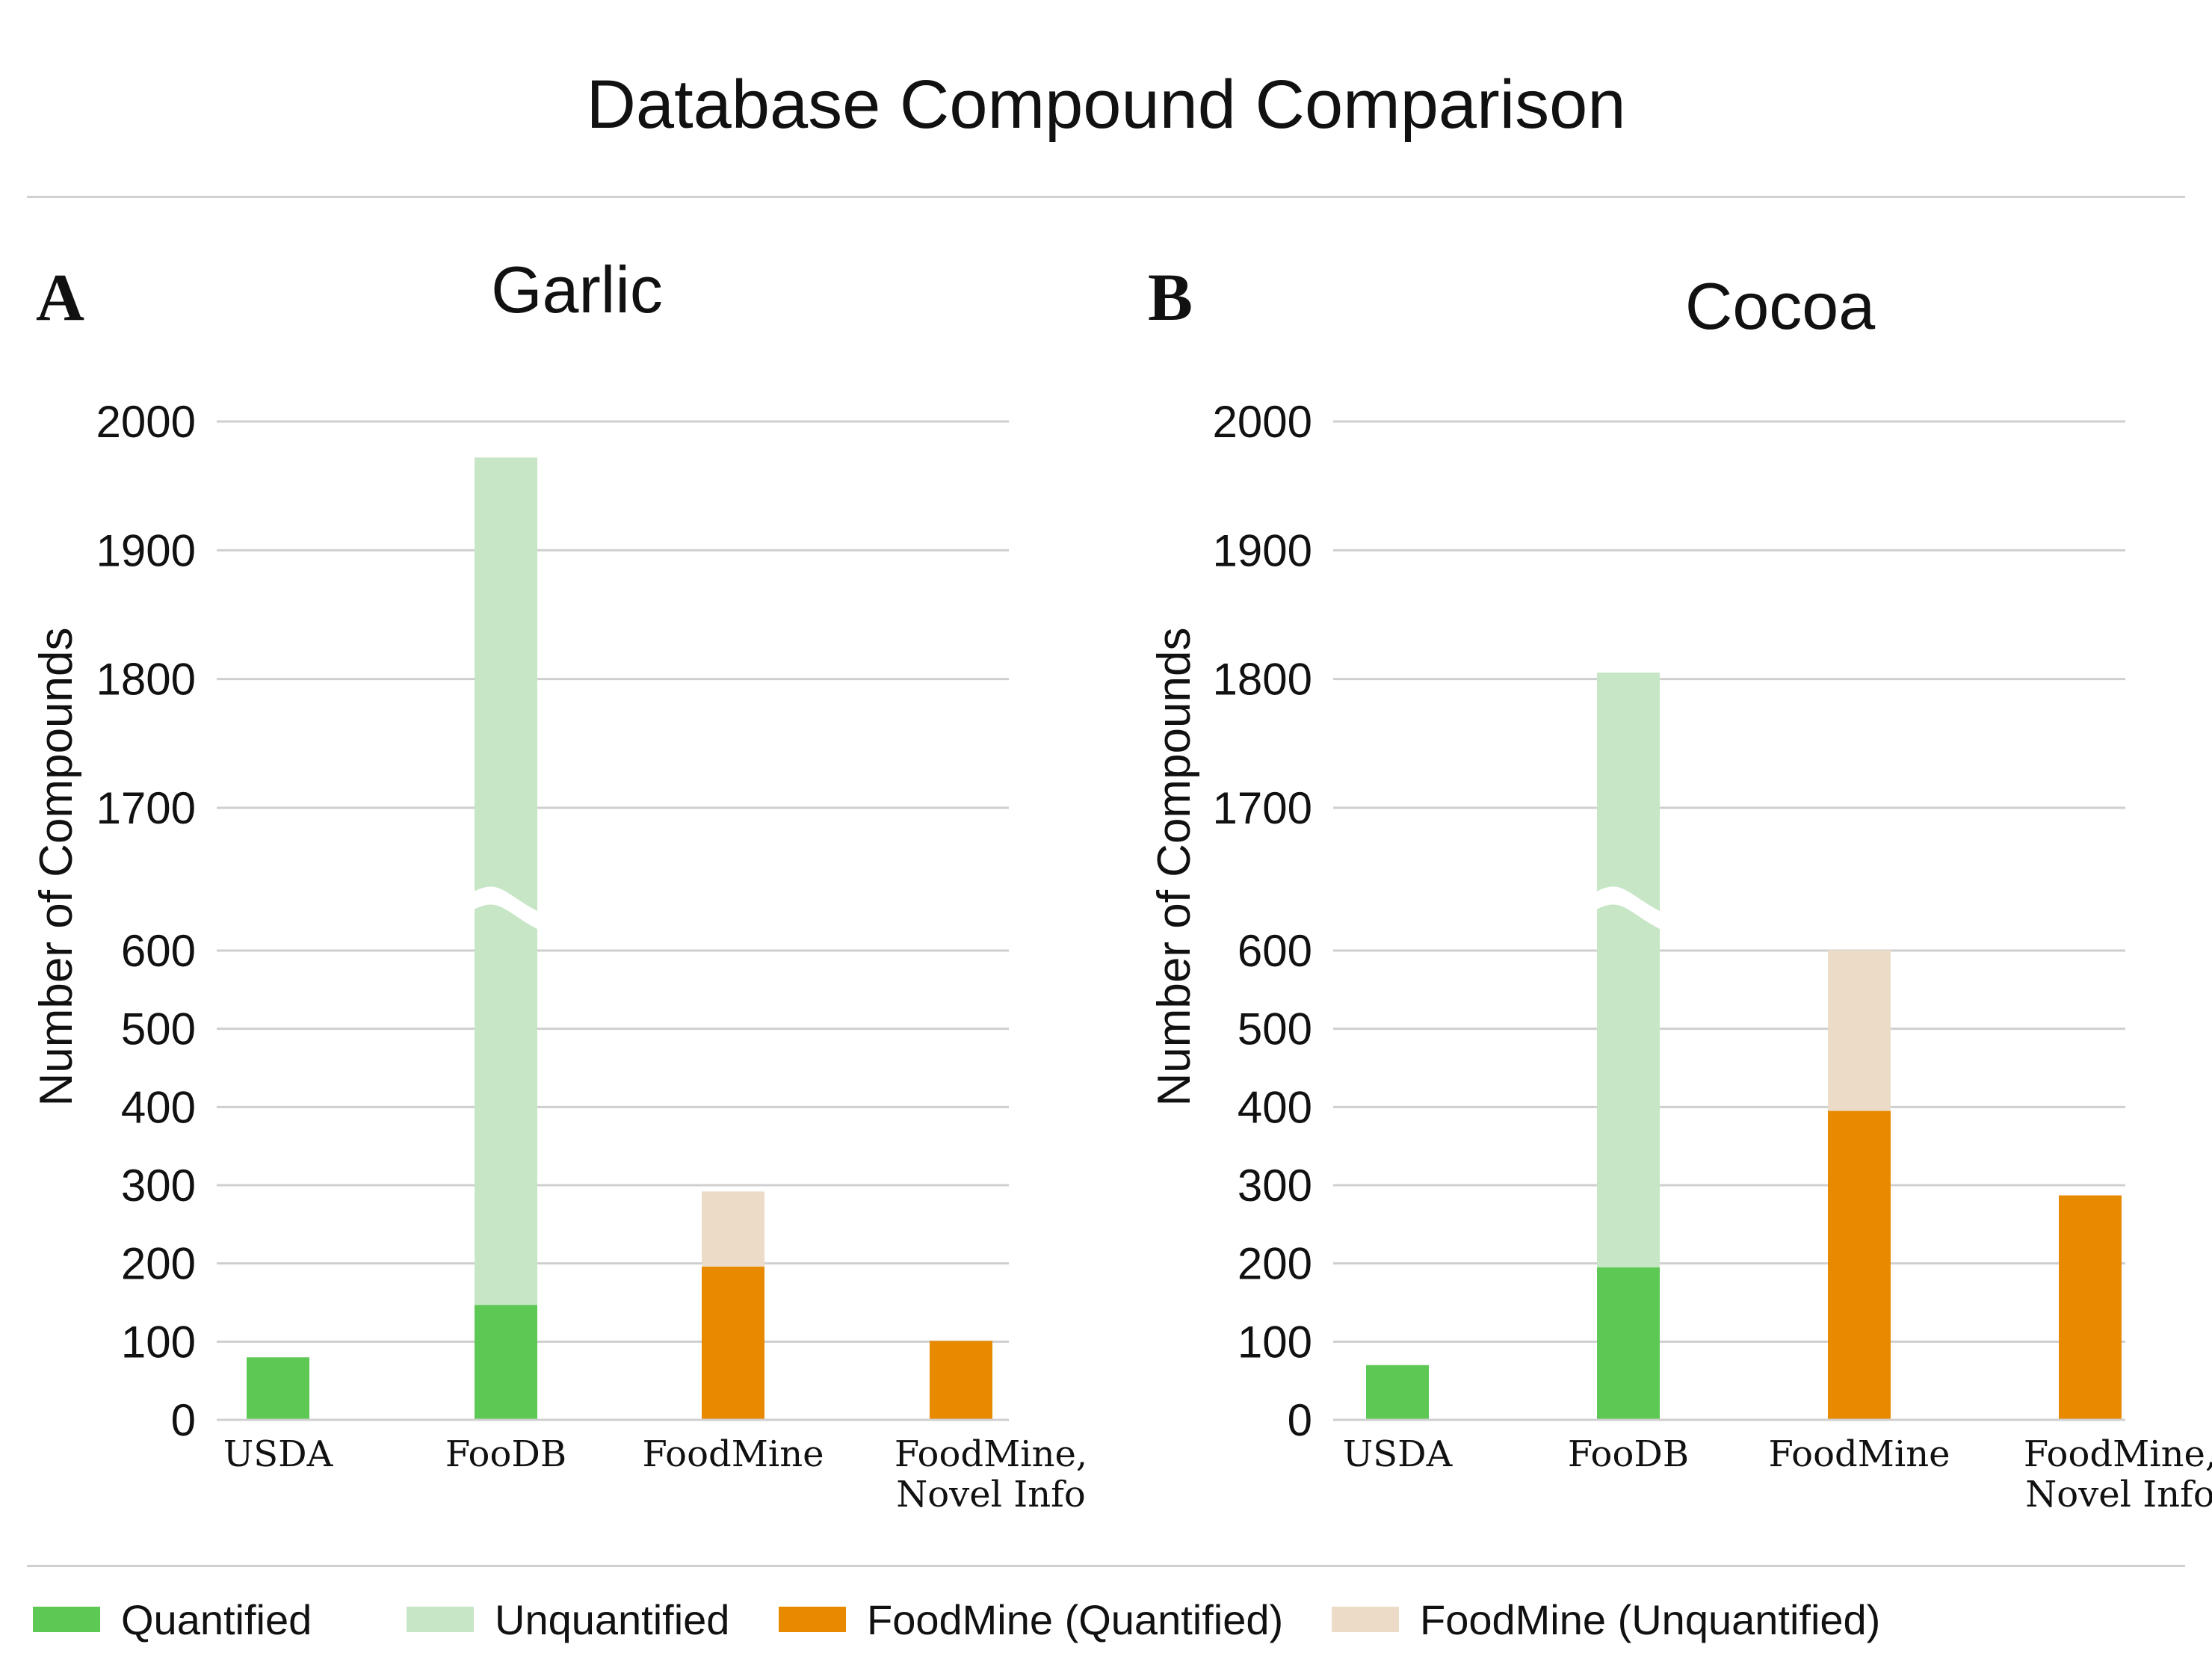  Describe the element at coordinates (1170, 298) in the screenshot. I see `panel-letter: B` at that location.